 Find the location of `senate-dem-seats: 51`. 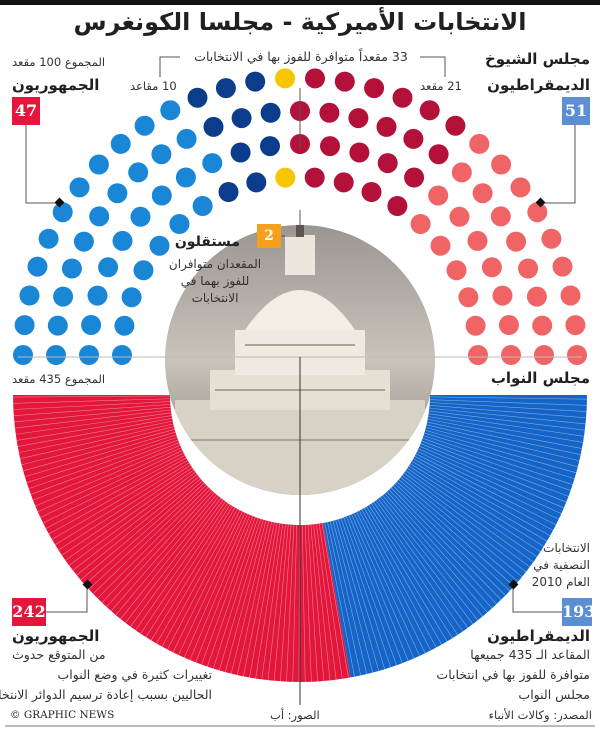

senate-dem-seats: 51 is located at coordinates (576, 111).